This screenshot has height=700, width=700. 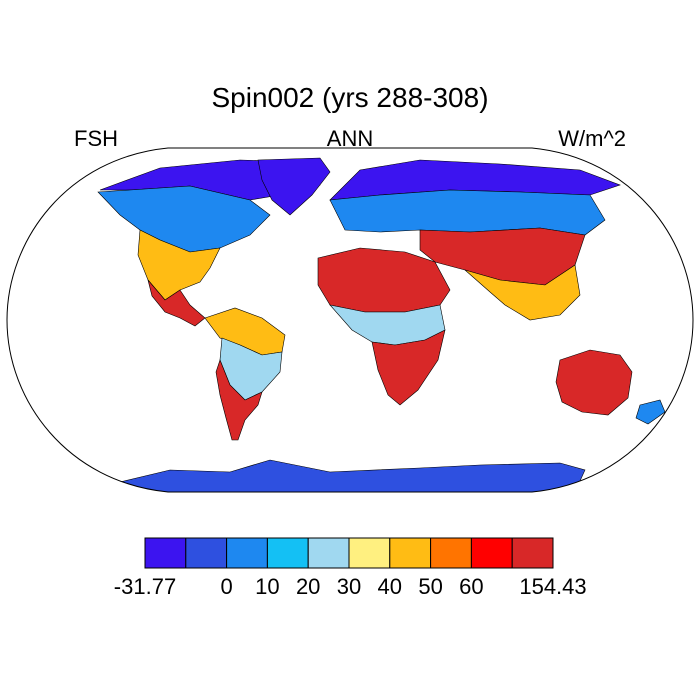 I want to click on land-north-america-temperate, so click(x=179, y=265).